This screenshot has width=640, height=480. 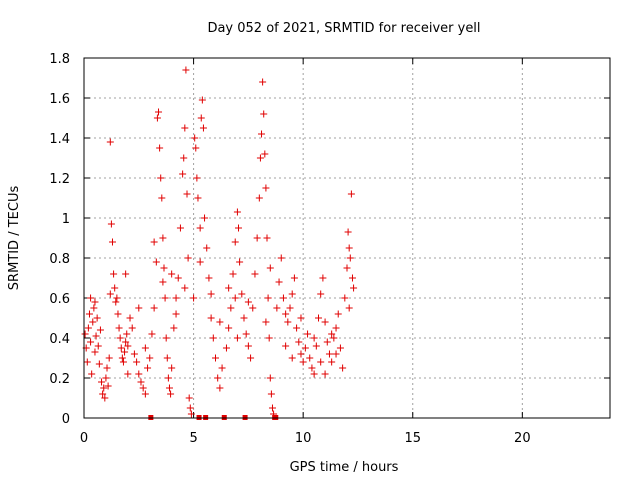 I want to click on y-tick-label: 0.4, so click(x=59, y=339).